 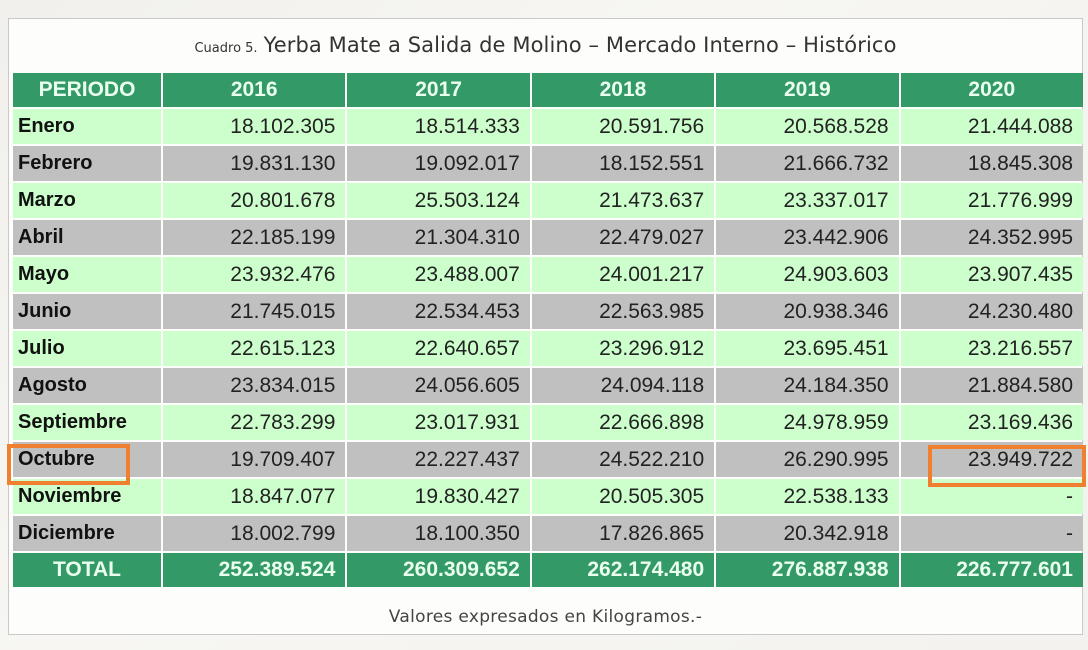 I want to click on cell-value: 18.102.305, so click(x=254, y=126).